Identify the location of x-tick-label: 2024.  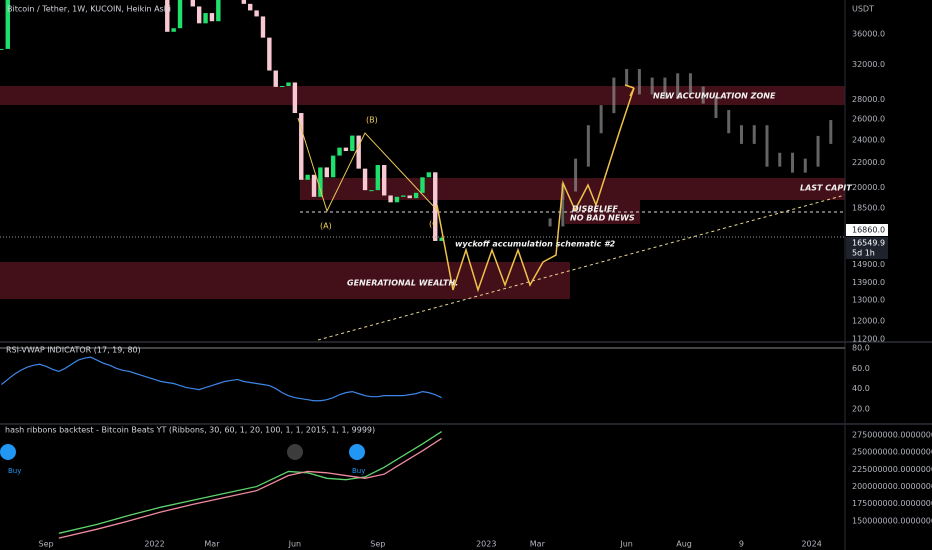
(811, 544).